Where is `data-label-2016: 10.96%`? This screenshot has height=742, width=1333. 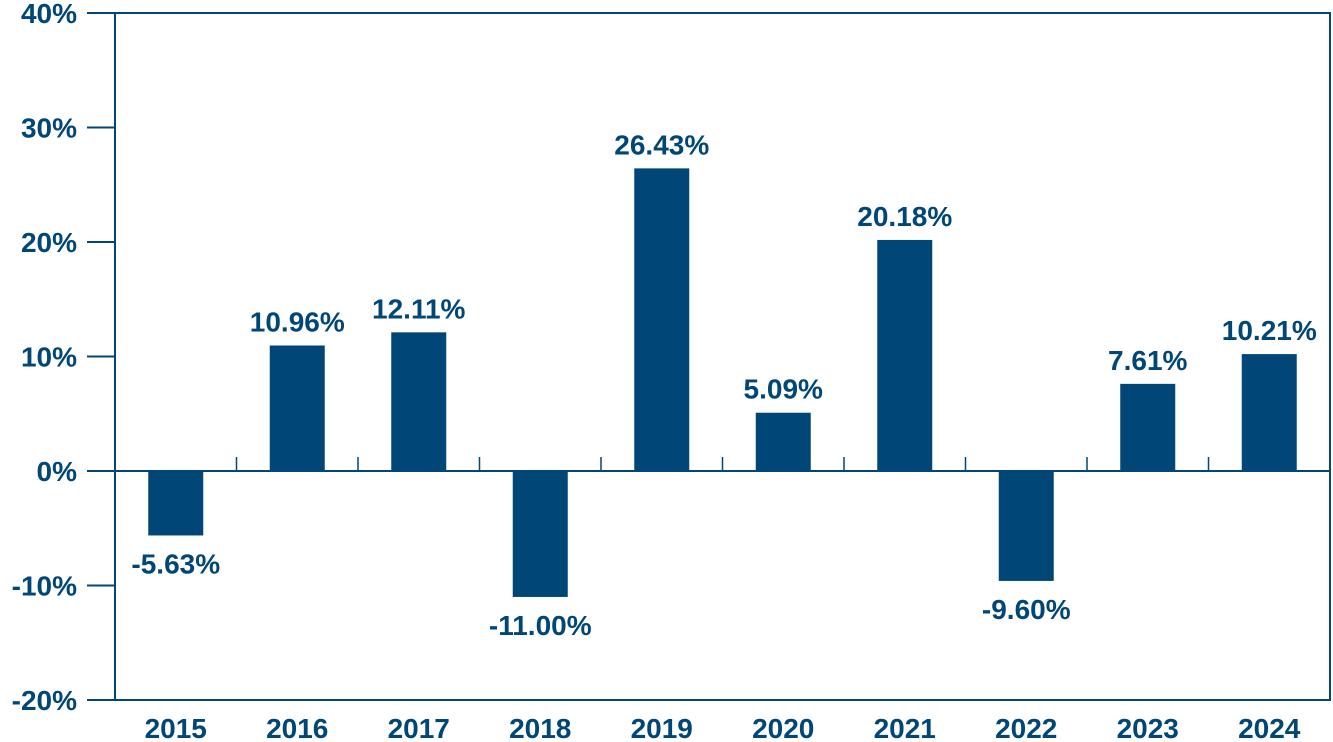 data-label-2016: 10.96% is located at coordinates (297, 322).